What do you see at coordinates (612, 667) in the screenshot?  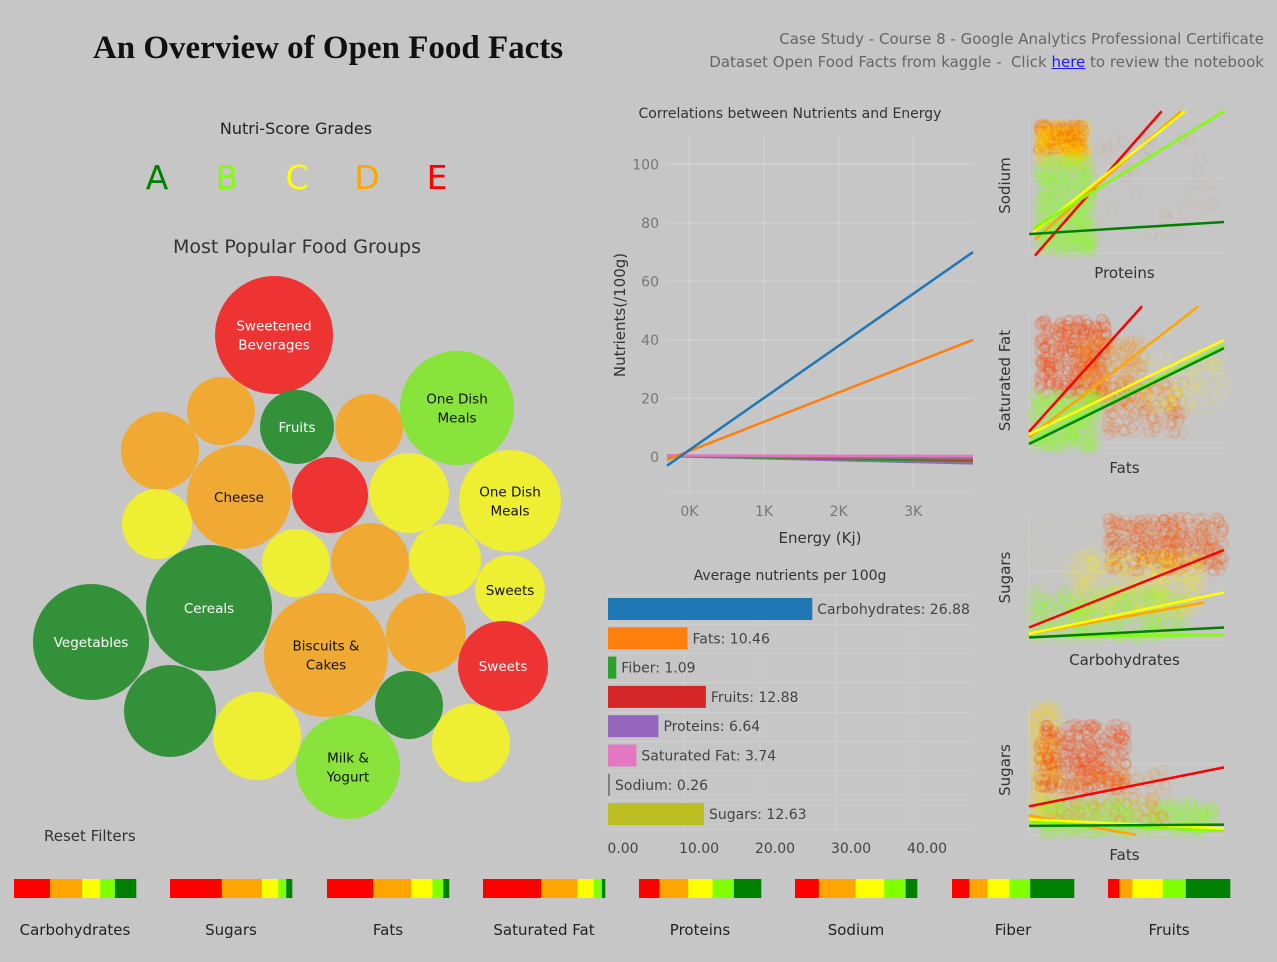 I see `bar-fiber` at bounding box center [612, 667].